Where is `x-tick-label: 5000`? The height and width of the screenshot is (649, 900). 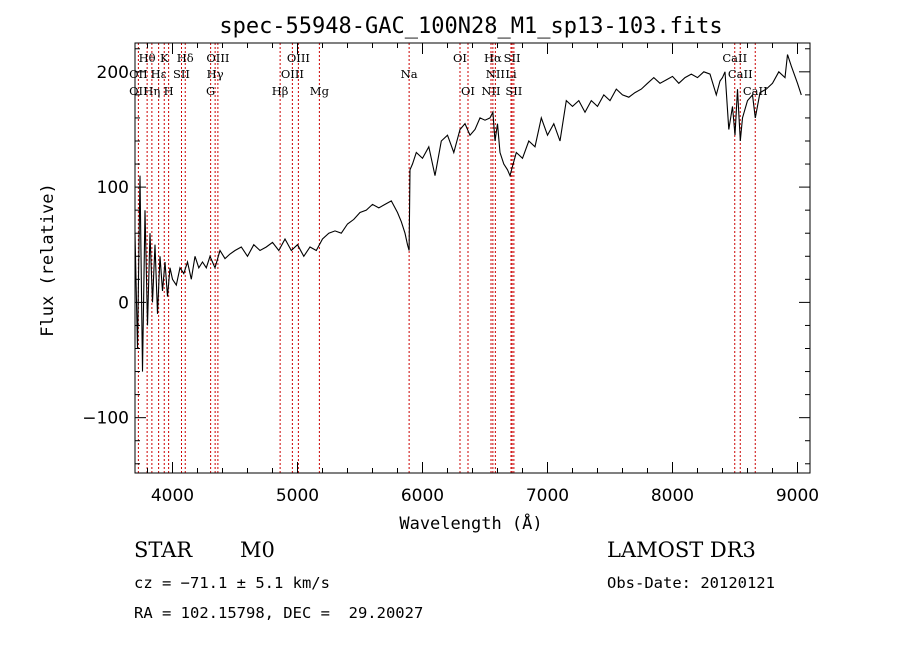
x-tick-label: 5000 is located at coordinates (297, 496).